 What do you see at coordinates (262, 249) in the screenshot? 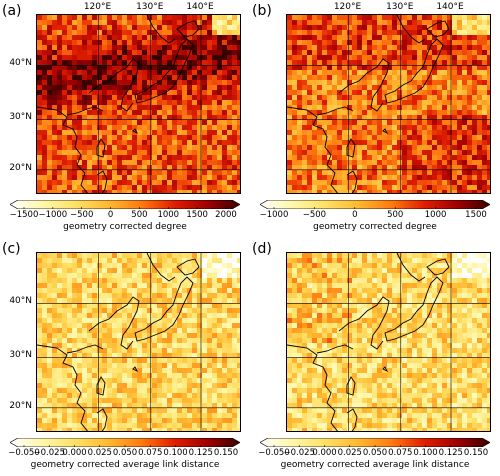
I see `panel-label: (d)` at bounding box center [262, 249].